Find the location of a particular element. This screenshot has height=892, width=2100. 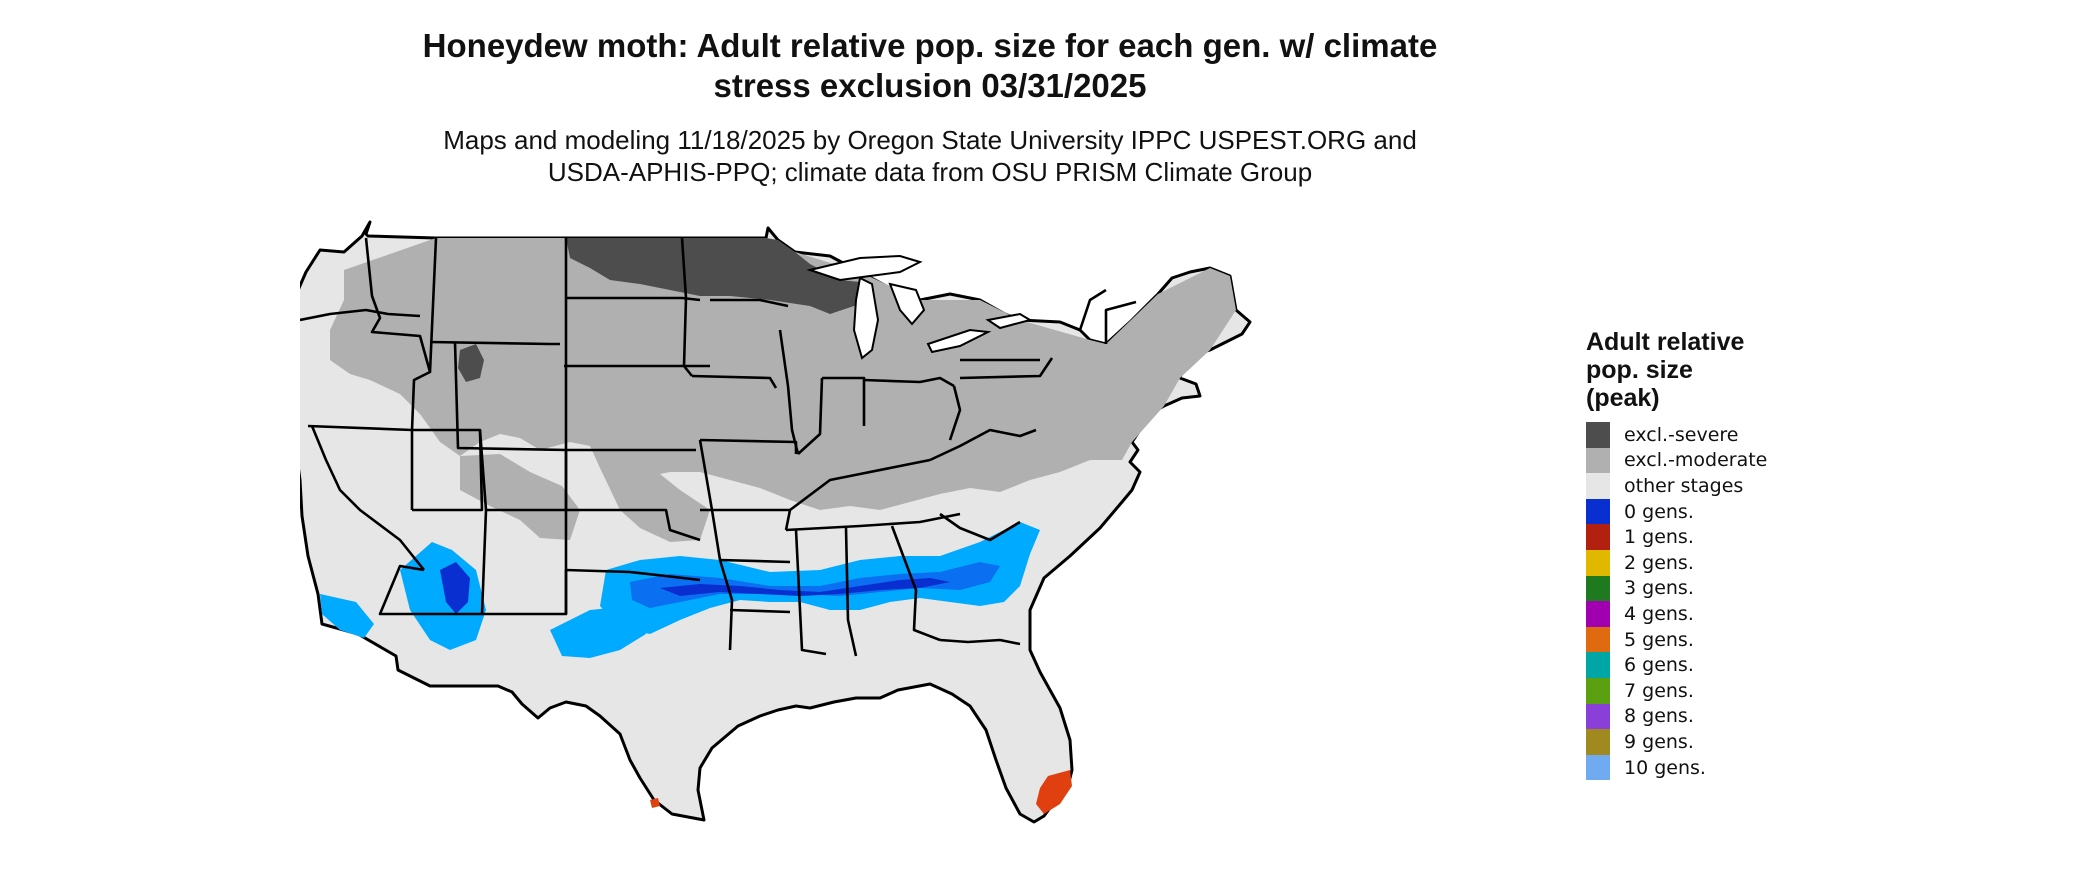

texas-blue is located at coordinates (598, 632).